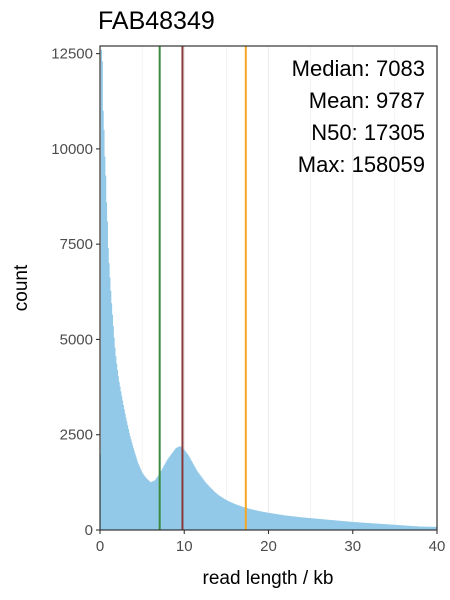 Image resolution: width=450 pixels, height=600 pixels. I want to click on chart-title: FAB48349, so click(156, 21).